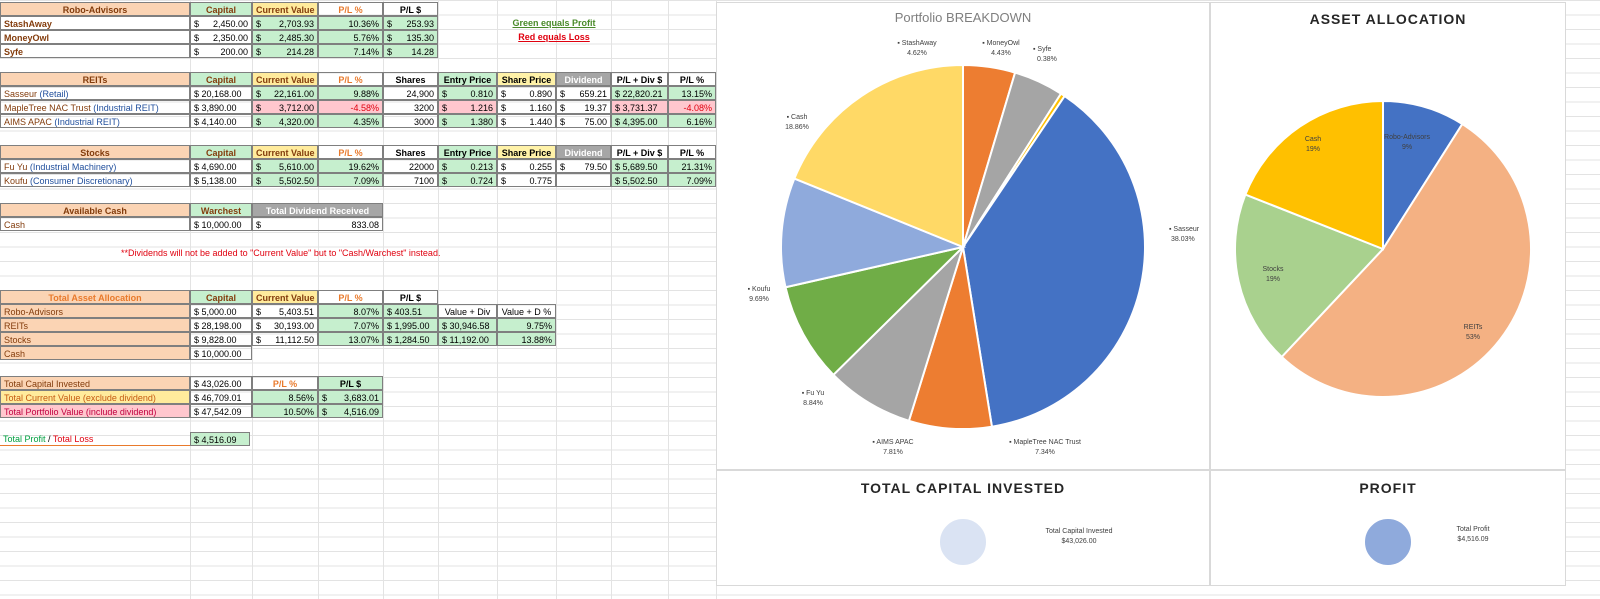  What do you see at coordinates (95, 107) in the screenshot?
I see `reits-row-name: MapleTree NAC Trust (Industrial REIT)` at bounding box center [95, 107].